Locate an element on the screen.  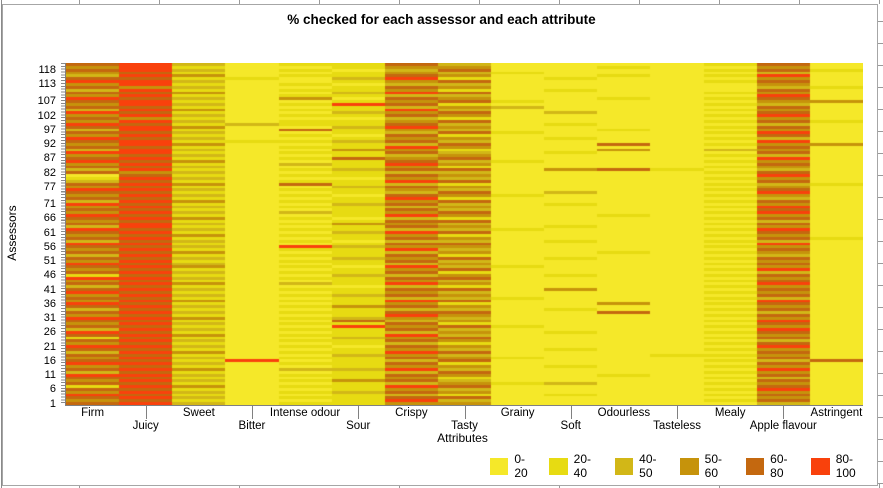
x-category-label-bitter: Bitter is located at coordinates (252, 426).